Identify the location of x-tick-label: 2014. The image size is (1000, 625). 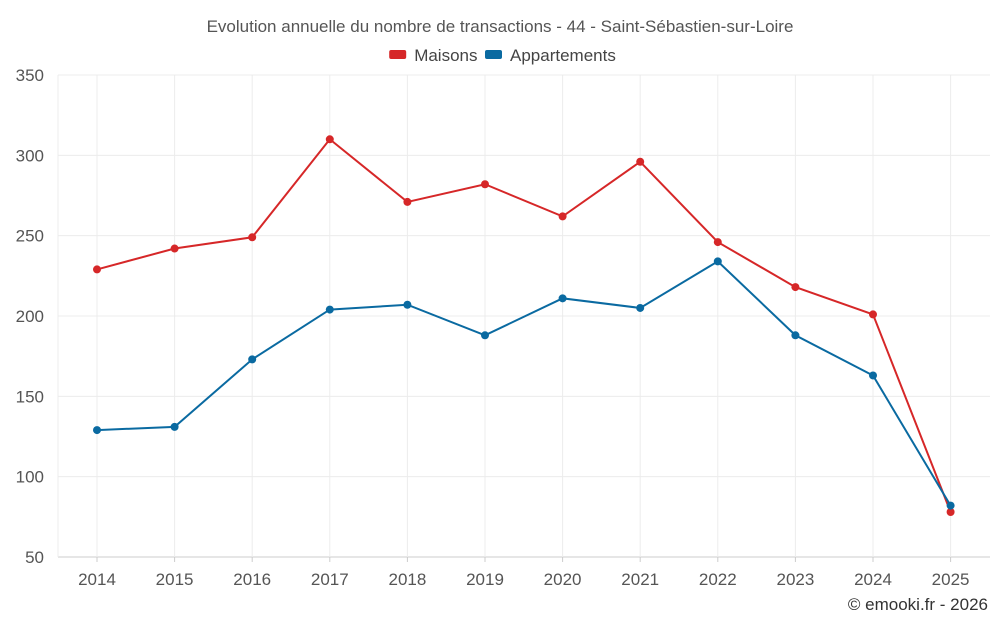
(97, 579).